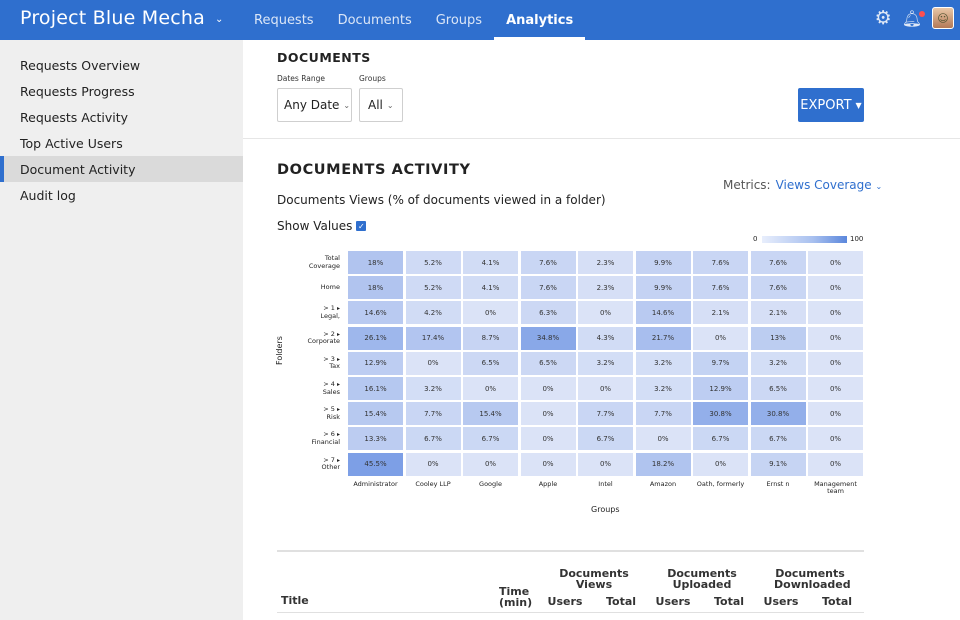 The image size is (960, 620). I want to click on heatmap-cell: 13.3%, so click(375, 439).